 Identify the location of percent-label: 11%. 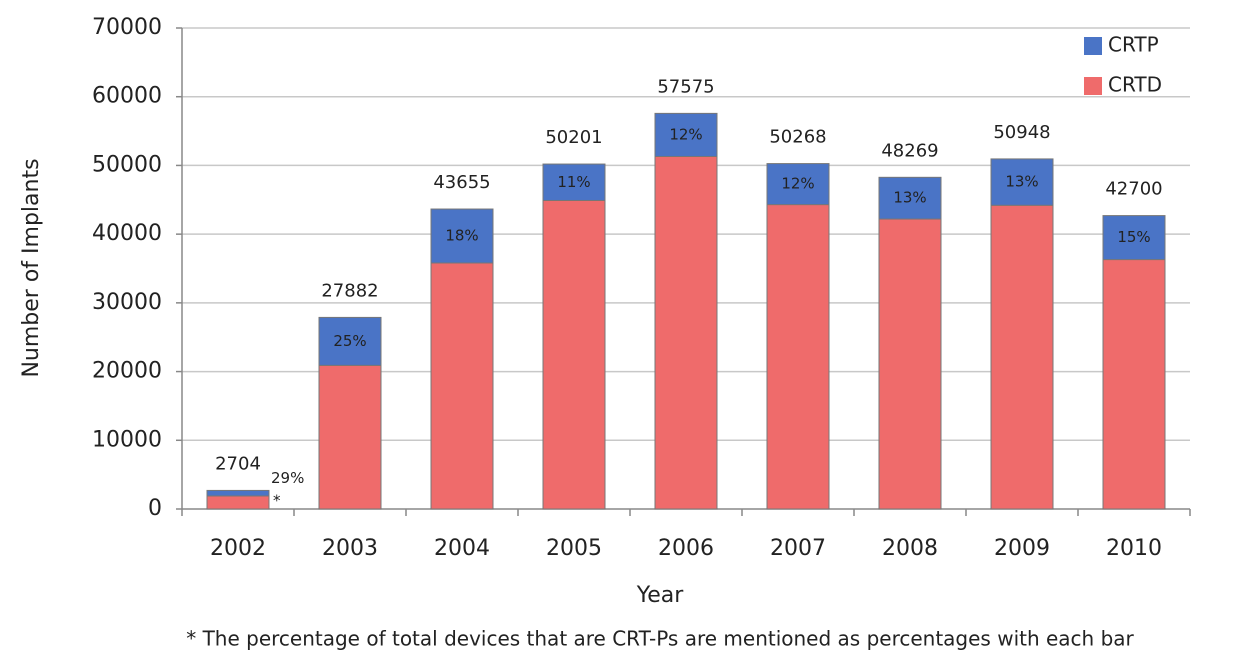
(573, 182).